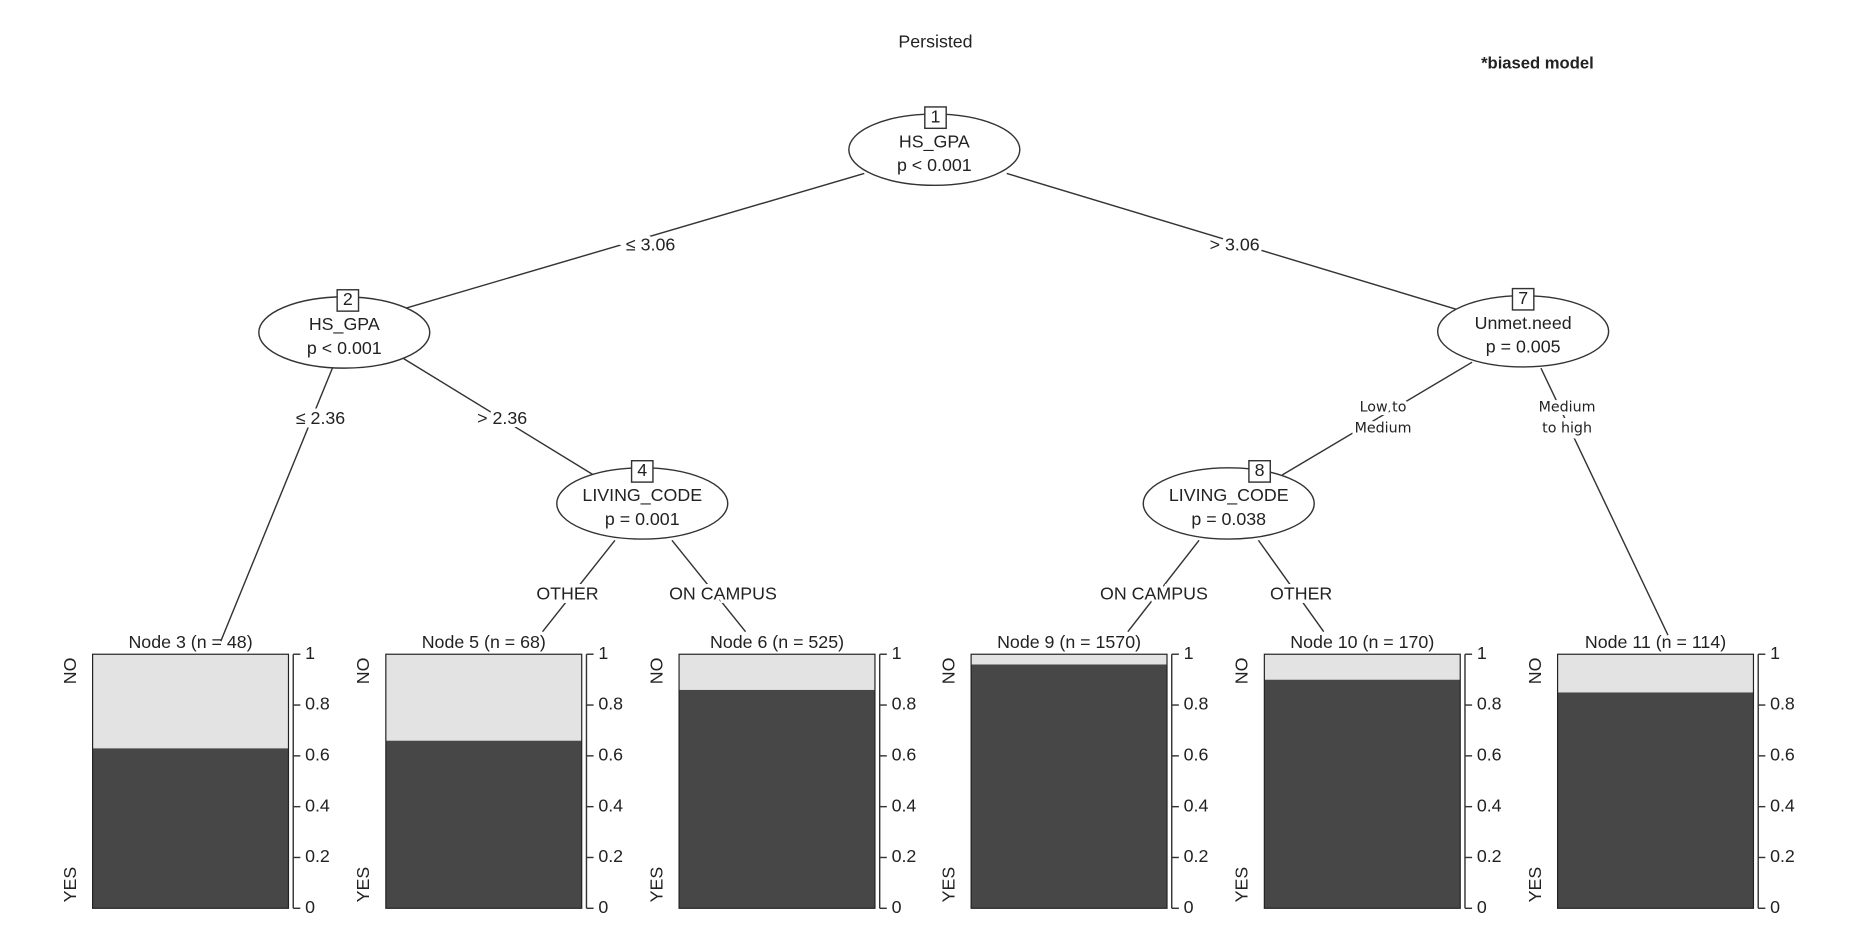 The height and width of the screenshot is (944, 1852). What do you see at coordinates (1362, 642) in the screenshot?
I see `terminal-label: Node 10 (n = 170)` at bounding box center [1362, 642].